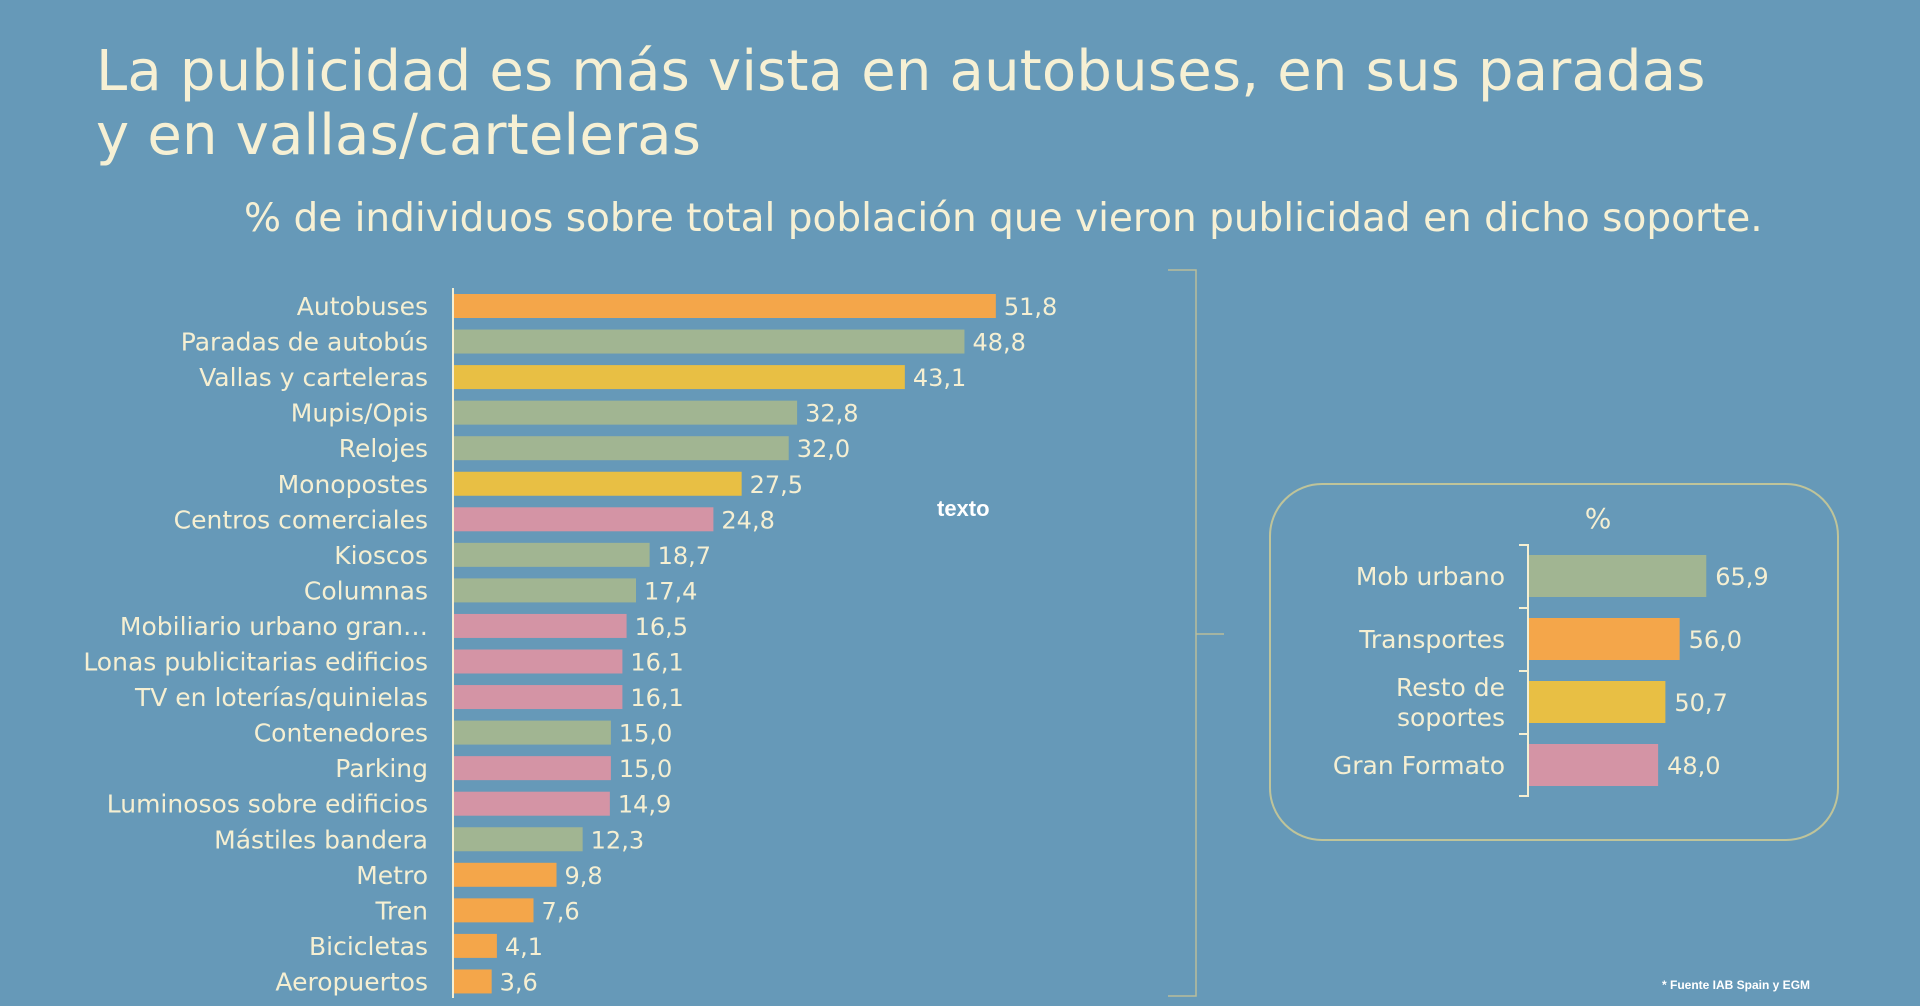 The image size is (1920, 1006). Describe the element at coordinates (1182, 633) in the screenshot. I see `bracket-line` at that location.